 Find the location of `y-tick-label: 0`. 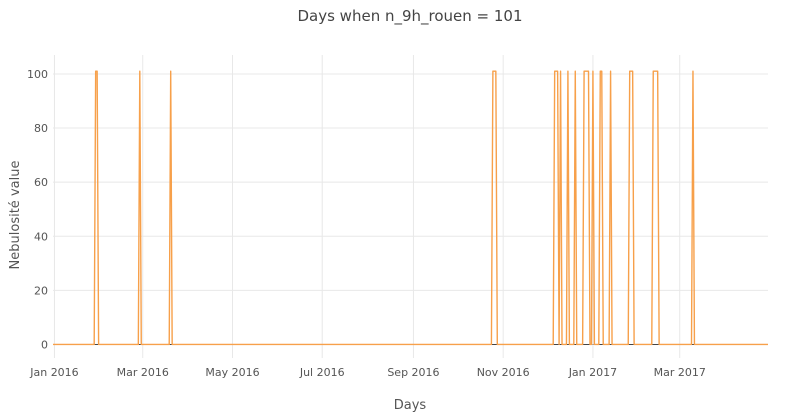

y-tick-label: 0 is located at coordinates (44, 344).